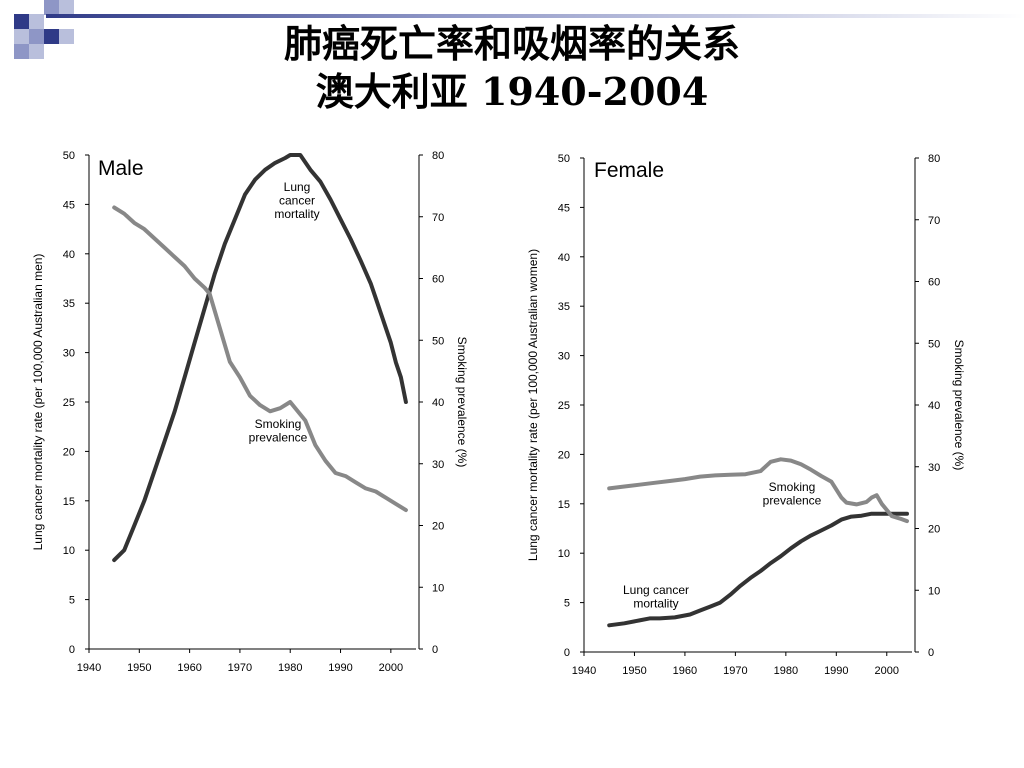 This screenshot has height=768, width=1024. What do you see at coordinates (121, 168) in the screenshot?
I see `panel-label: Male` at bounding box center [121, 168].